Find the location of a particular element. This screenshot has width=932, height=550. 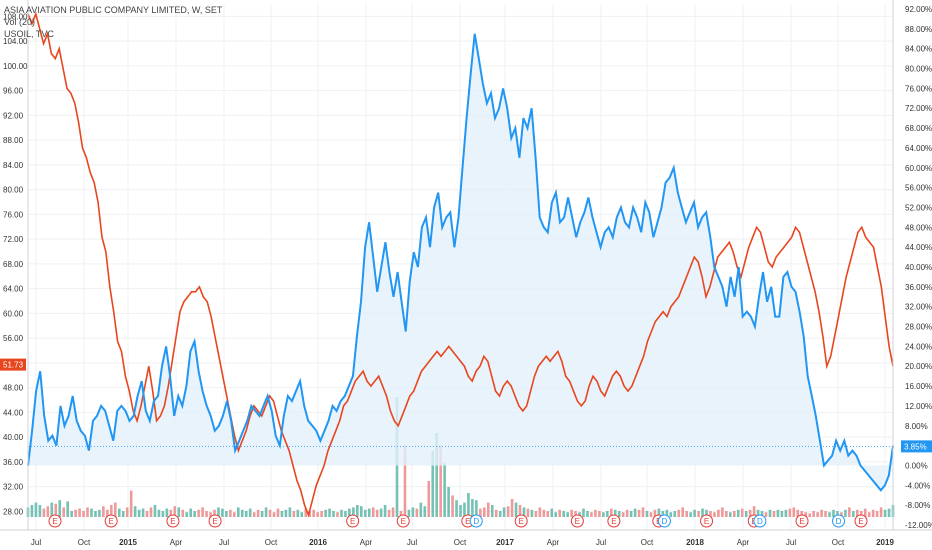

right-axis-label: 16.00% is located at coordinates (918, 386).